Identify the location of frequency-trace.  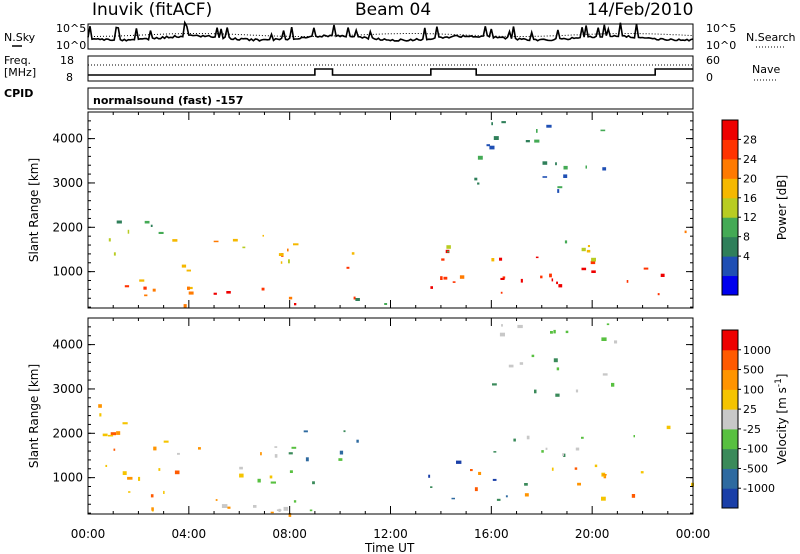
(390, 72).